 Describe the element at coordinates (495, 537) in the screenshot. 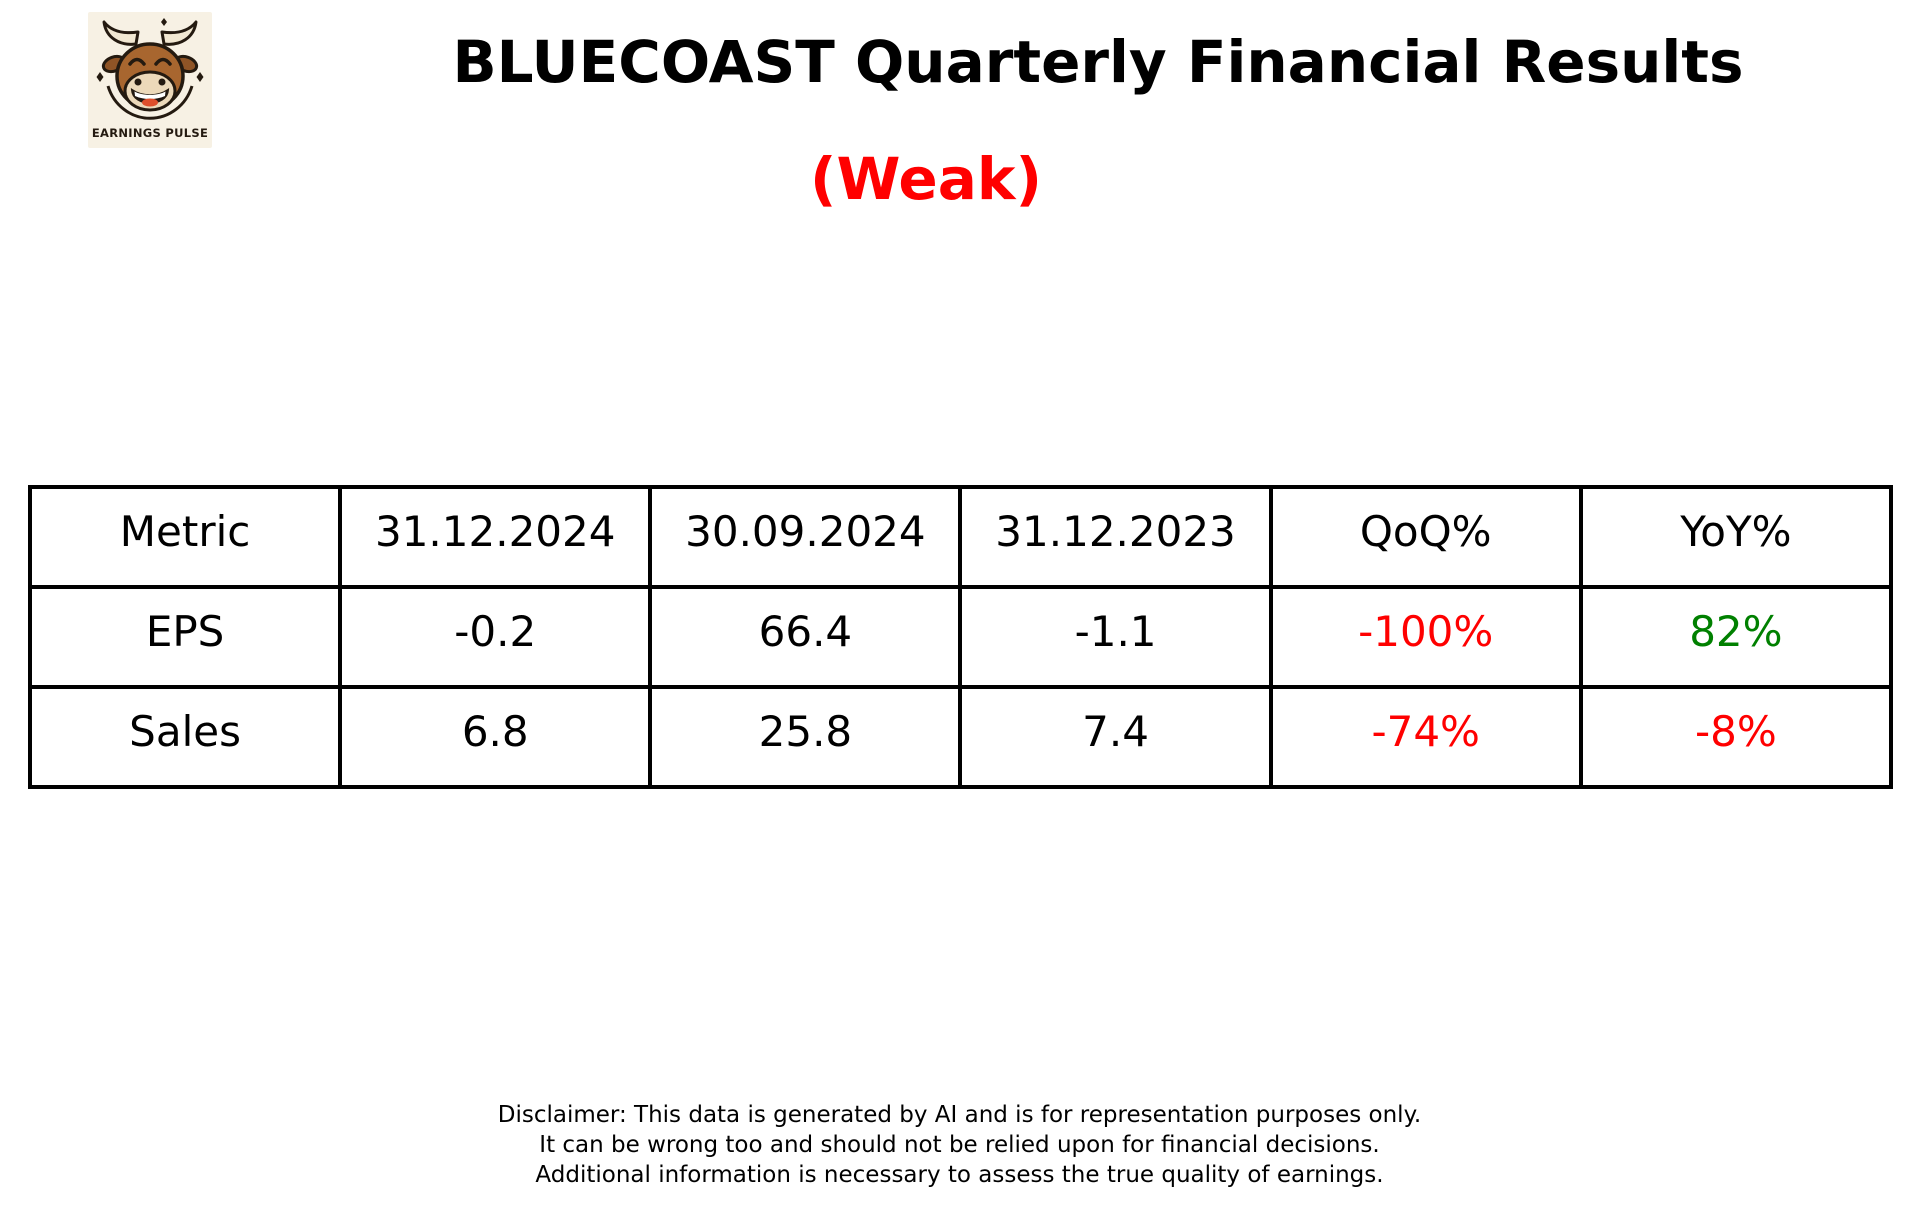

I see `header-cell-period-1: 31.12.2024` at that location.